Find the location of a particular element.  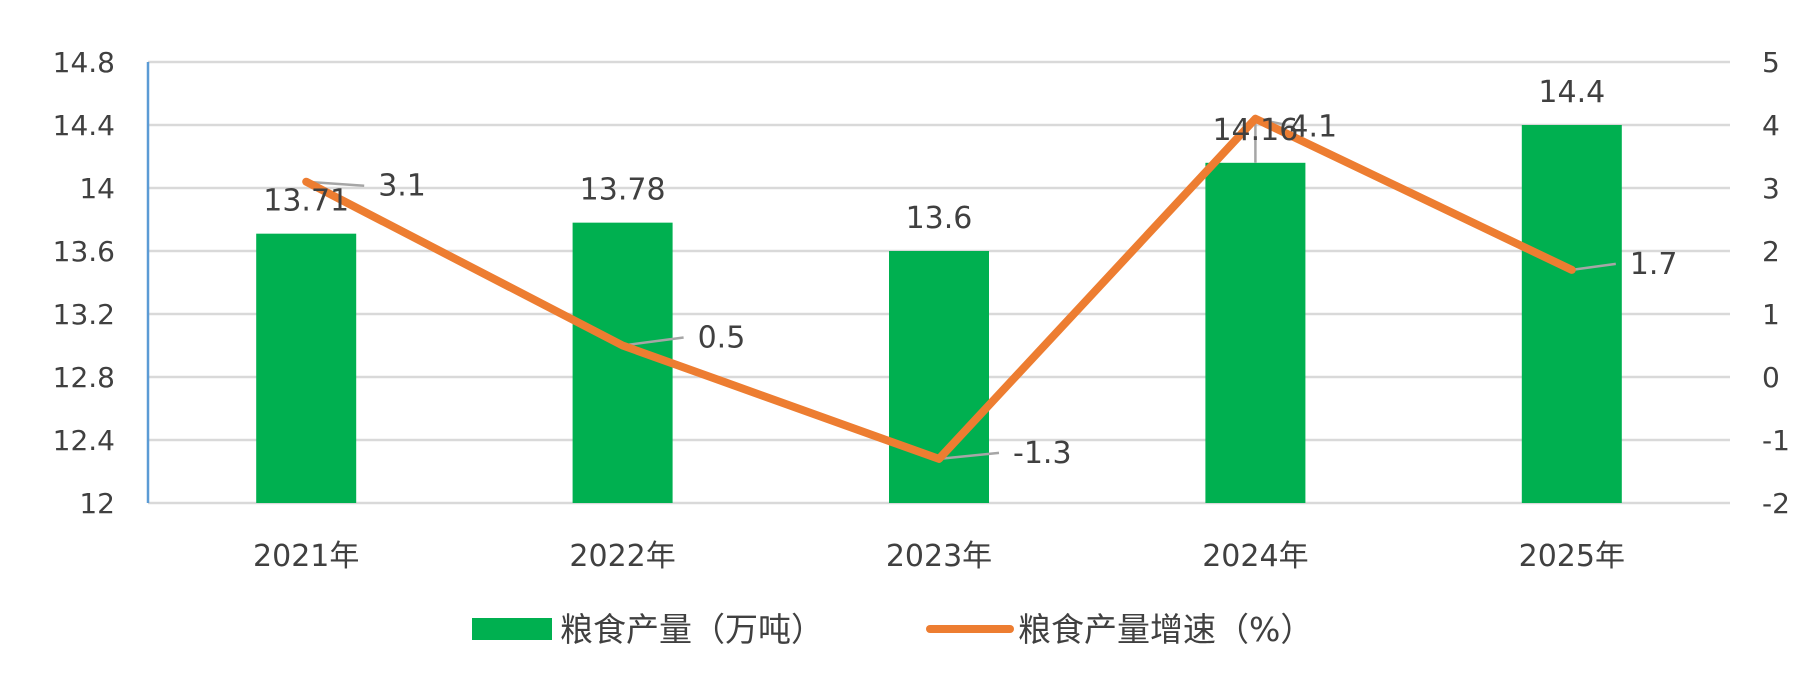

category-label: 2023年 is located at coordinates (939, 556).